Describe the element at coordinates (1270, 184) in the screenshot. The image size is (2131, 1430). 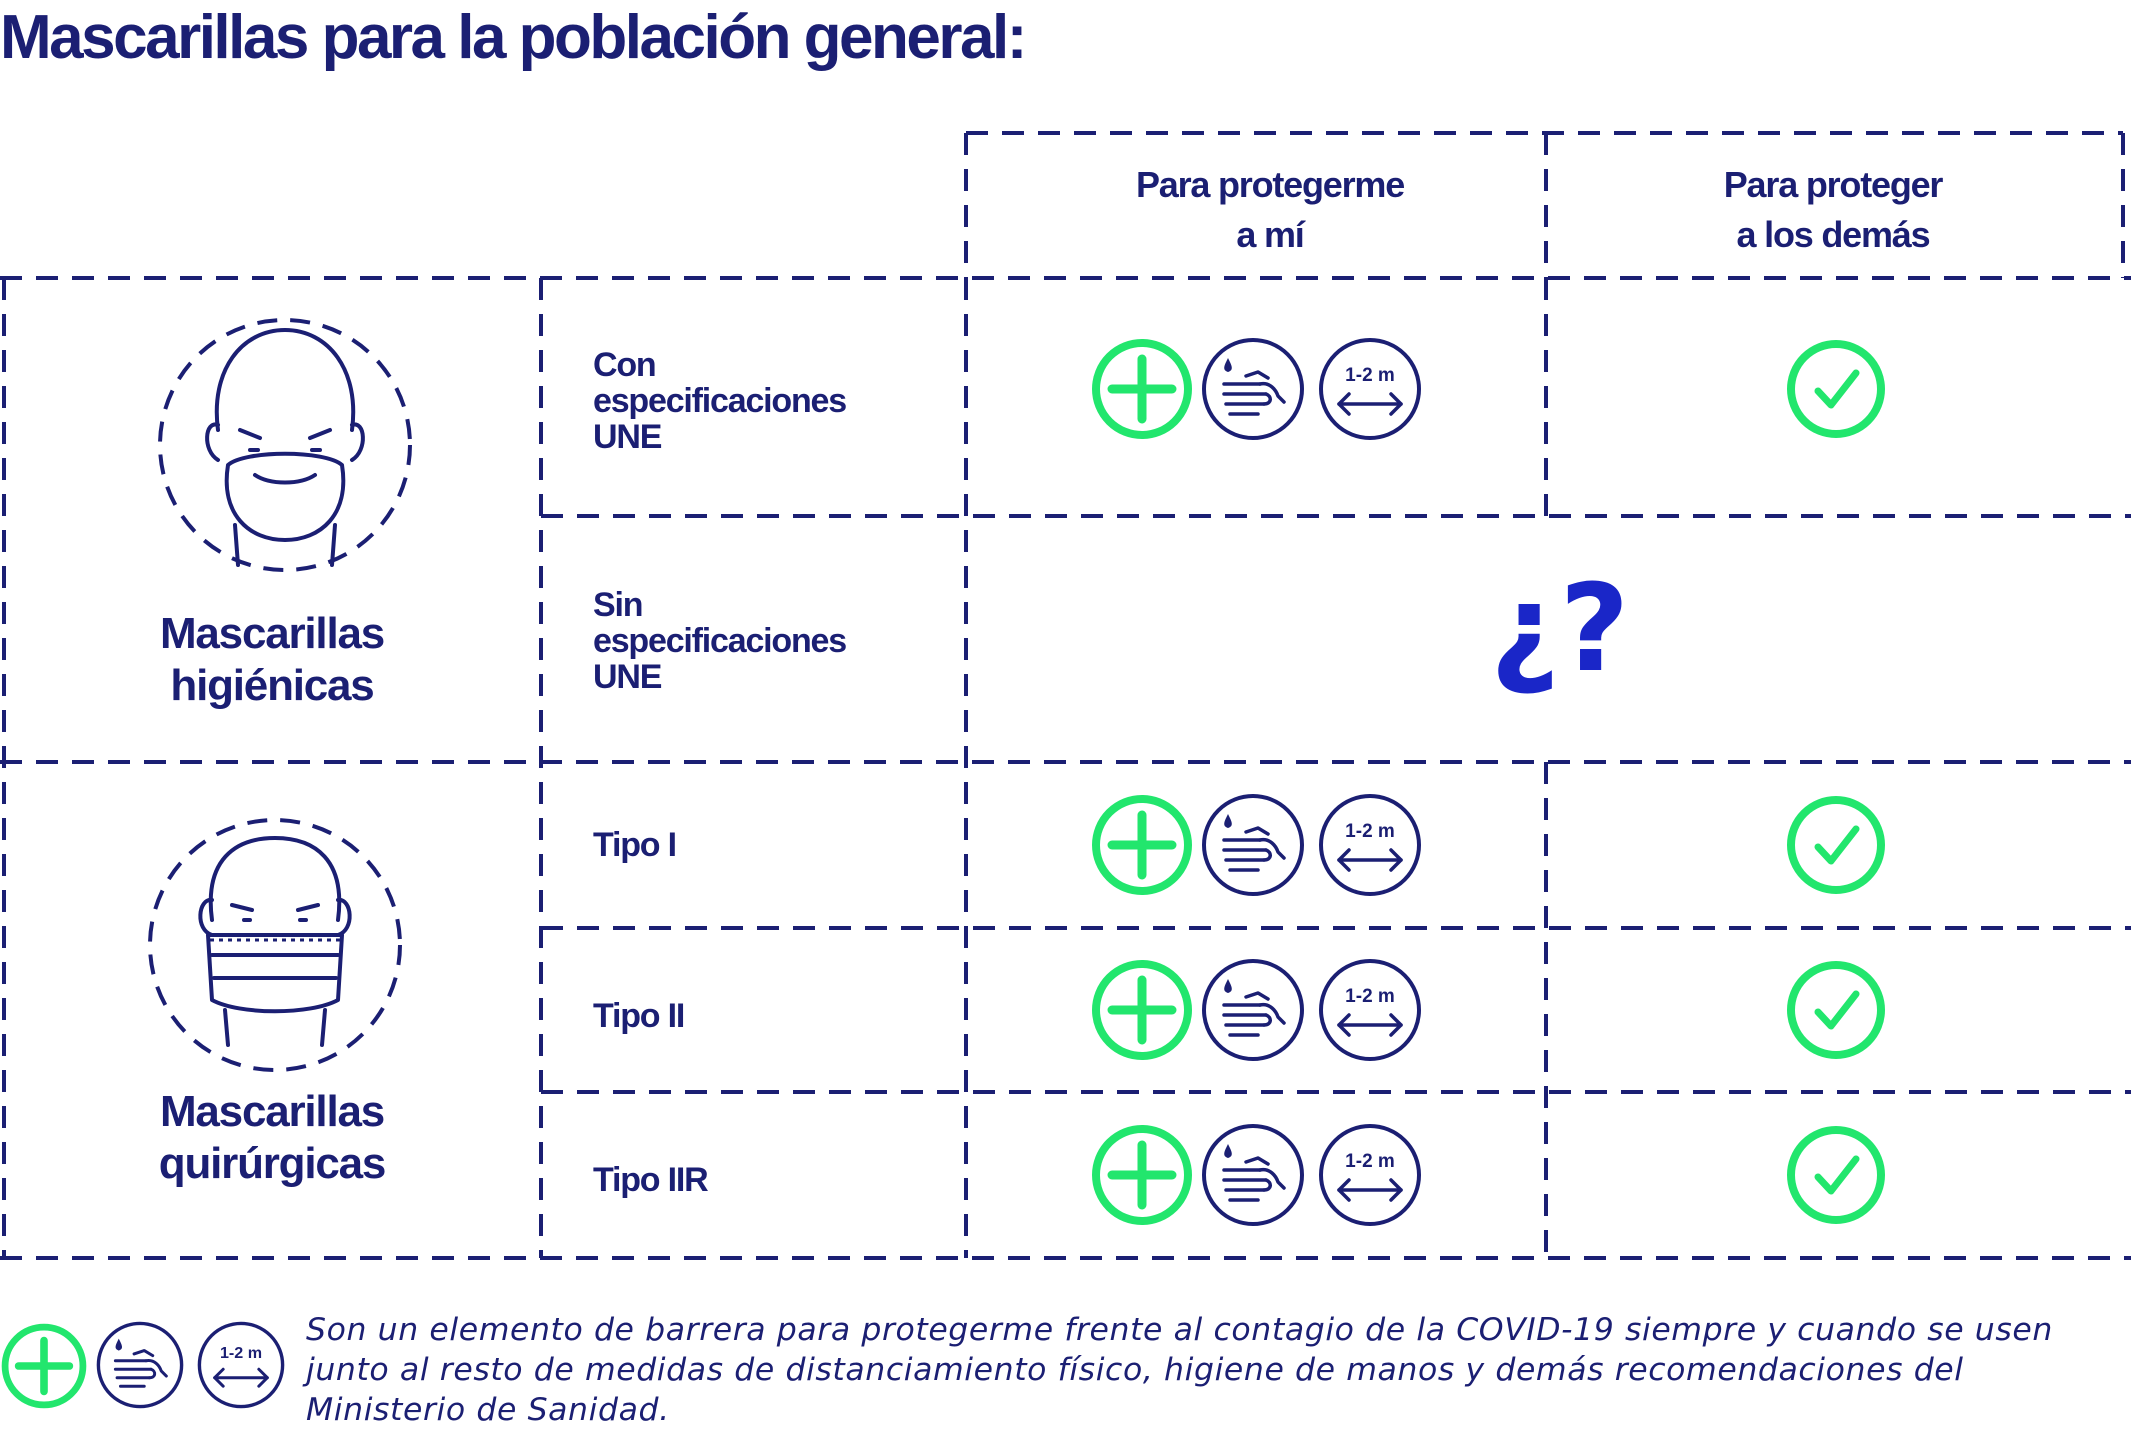
I see `column-header-line: Para protegerme` at that location.